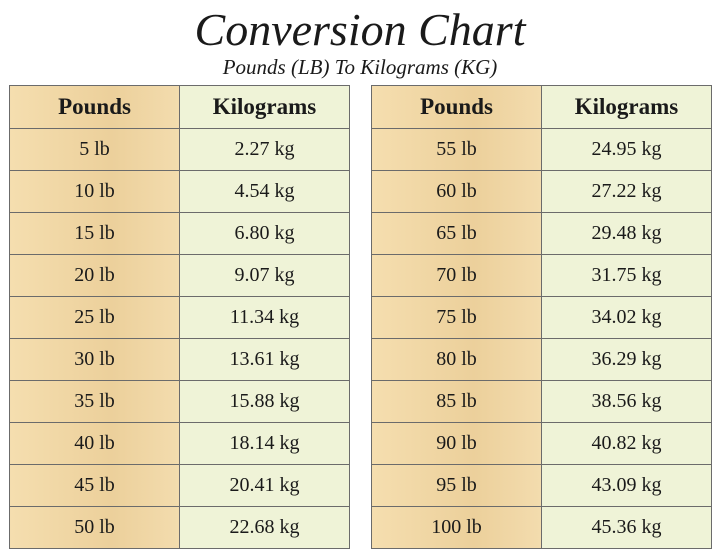  I want to click on table-row: 55 lb 24.95 kg, so click(541, 149).